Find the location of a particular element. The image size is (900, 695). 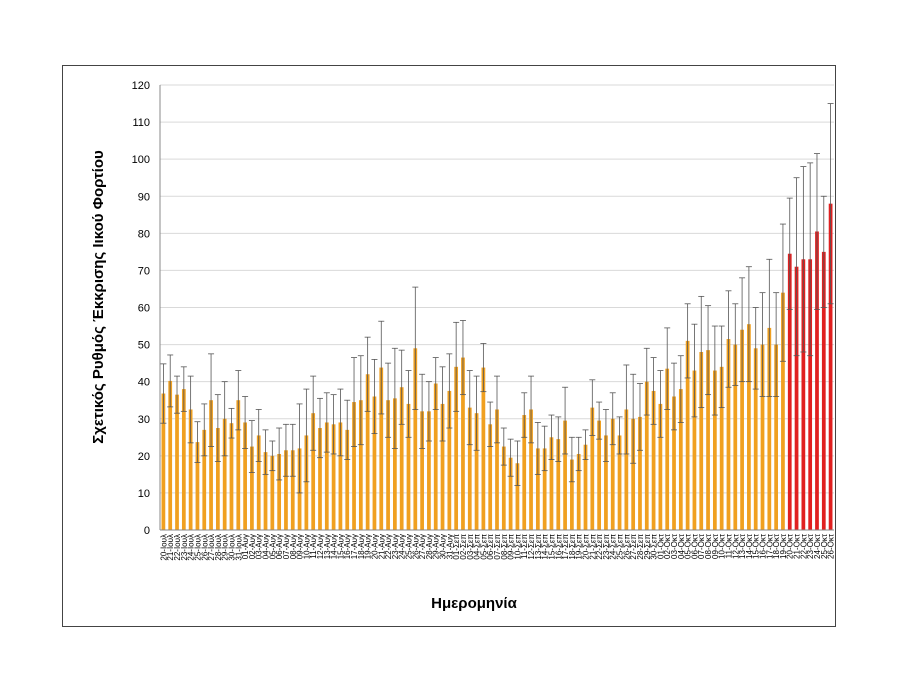

x-tick-label: 13-Σεπ is located at coordinates (538, 547).